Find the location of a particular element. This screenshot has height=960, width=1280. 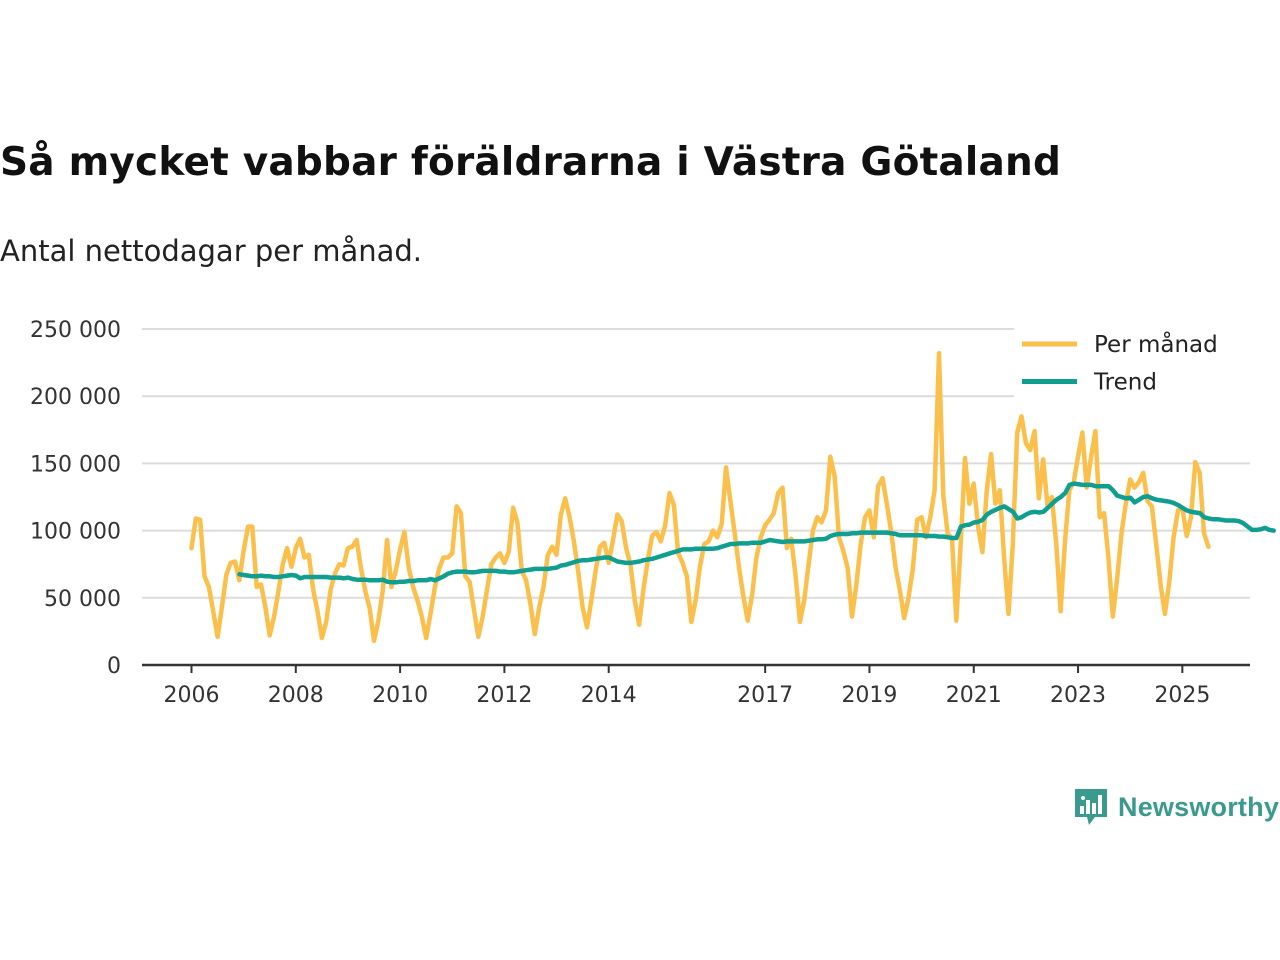

x-tick-label: 2025 is located at coordinates (1182, 695).